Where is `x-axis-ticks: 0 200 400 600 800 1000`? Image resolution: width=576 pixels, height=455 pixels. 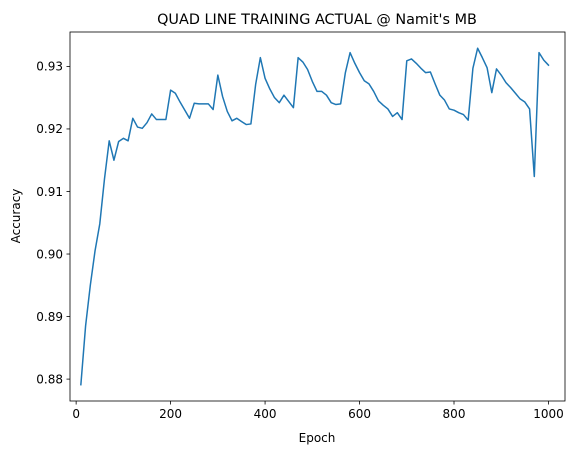
x-axis-ticks: 0 200 400 600 800 1000 is located at coordinates (318, 411).